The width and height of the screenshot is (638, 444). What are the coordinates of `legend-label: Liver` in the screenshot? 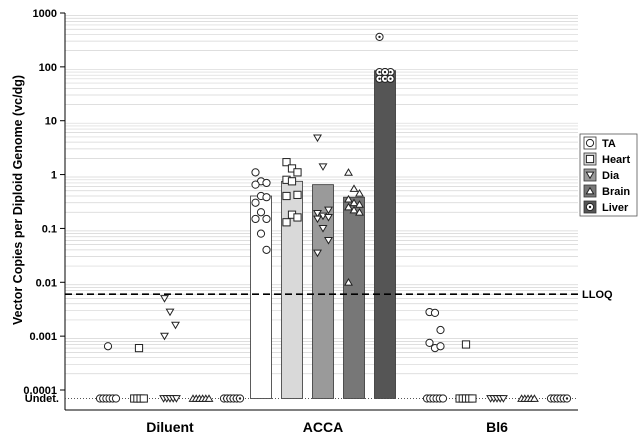 It's located at (615, 208).